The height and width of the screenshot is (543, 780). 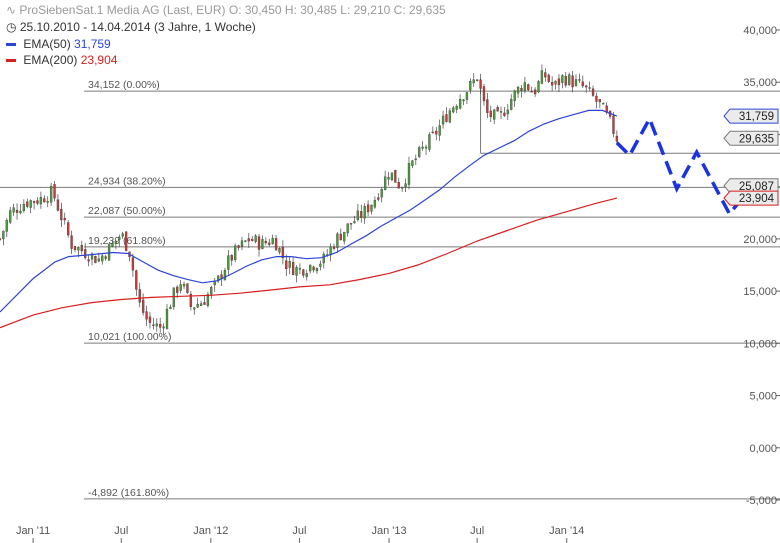 What do you see at coordinates (127, 181) in the screenshot?
I see `fib-label-1: 24,934 (38.20%)` at bounding box center [127, 181].